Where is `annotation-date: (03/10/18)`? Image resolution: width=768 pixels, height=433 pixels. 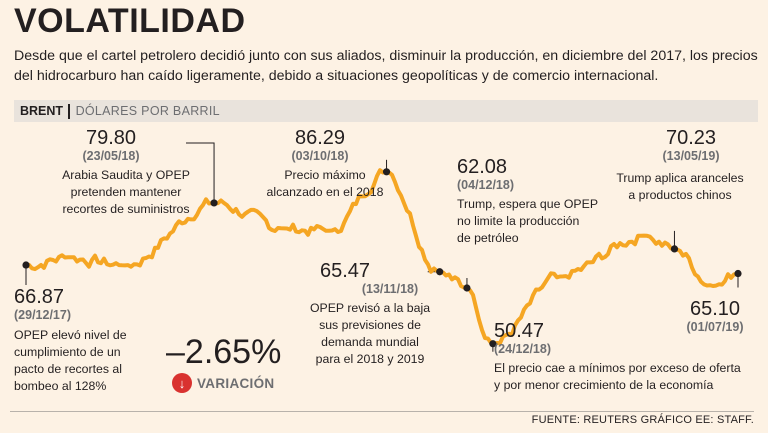
annotation-date: (03/10/18) is located at coordinates (320, 156).